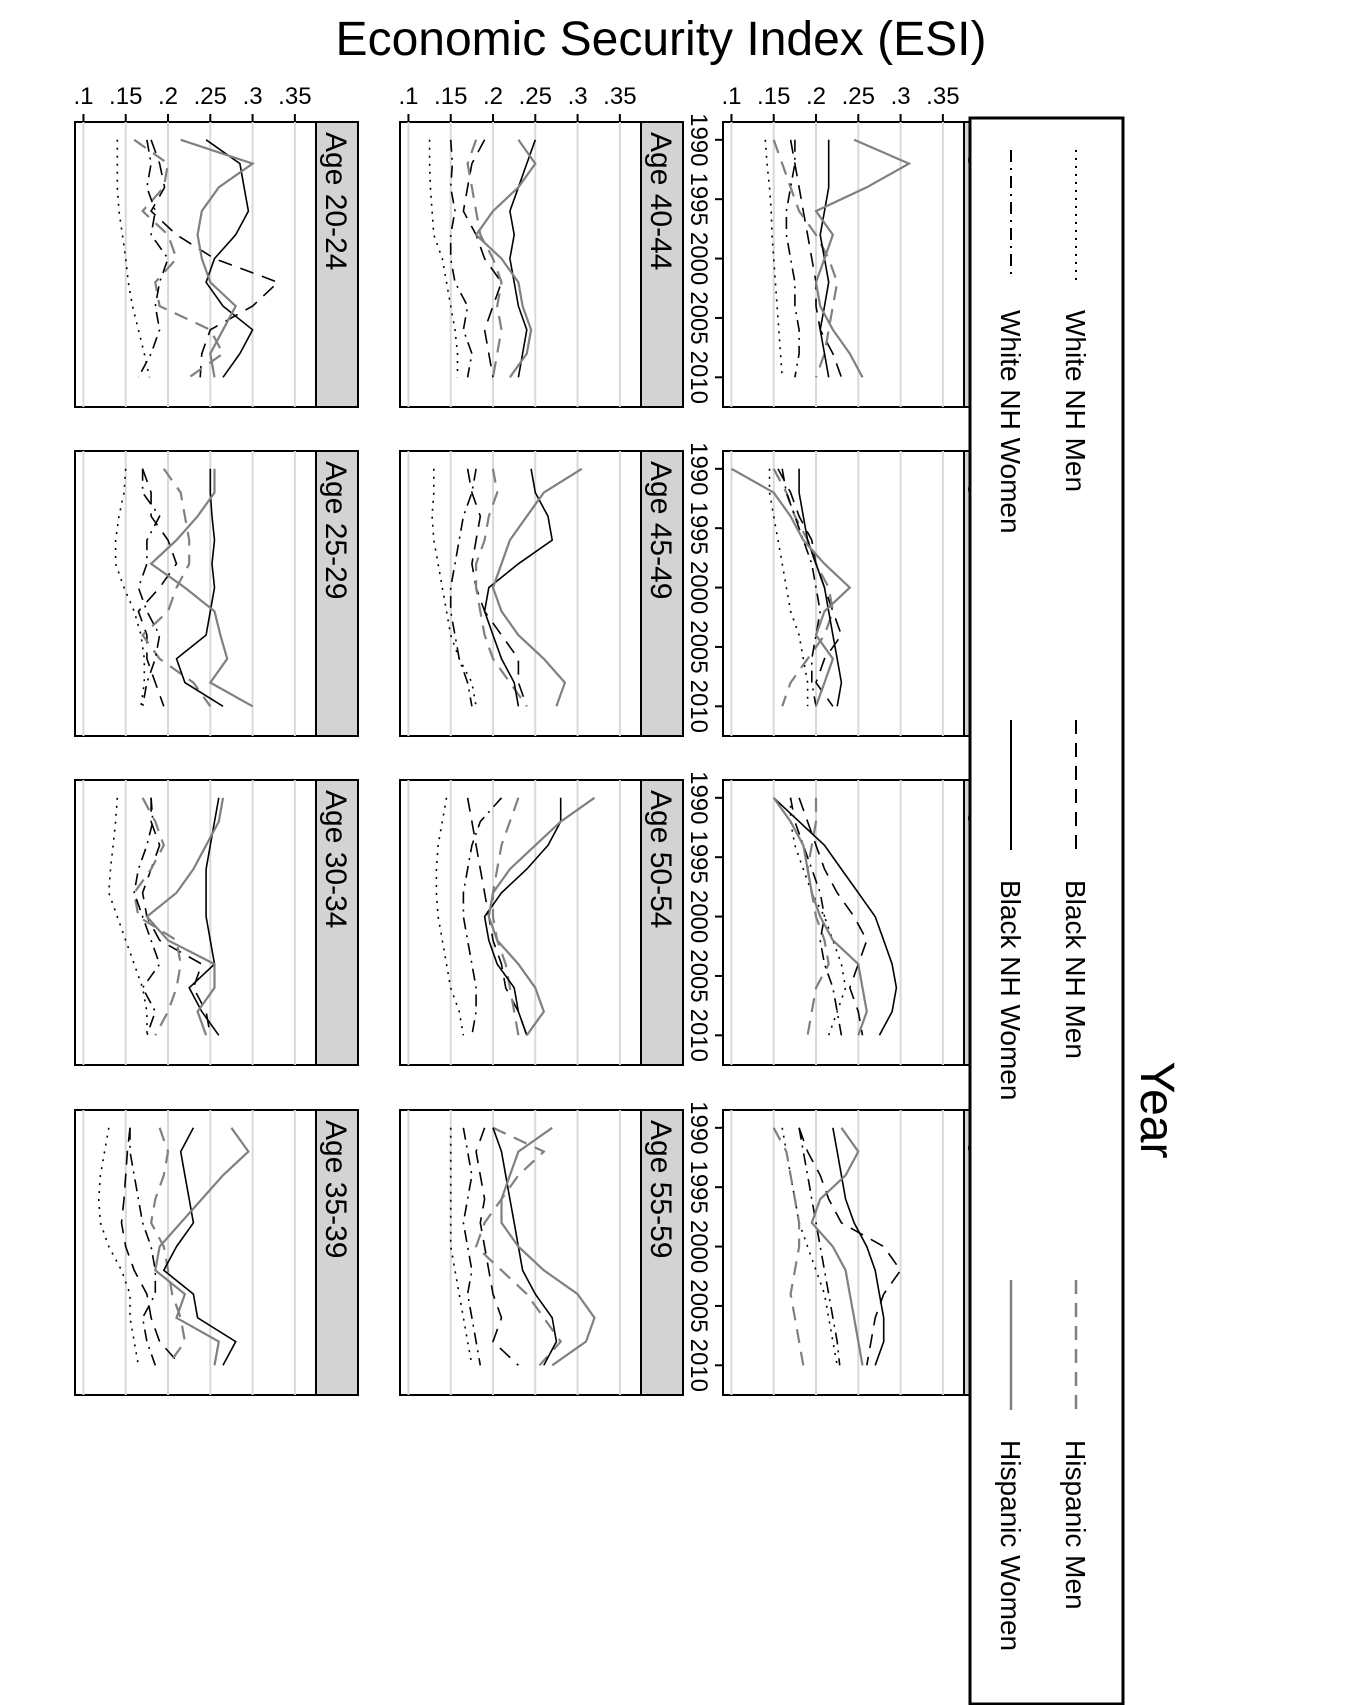 The width and height of the screenshot is (1371, 1705). Describe the element at coordinates (698, 1035) in the screenshot. I see `x-tick-label: 2010` at that location.